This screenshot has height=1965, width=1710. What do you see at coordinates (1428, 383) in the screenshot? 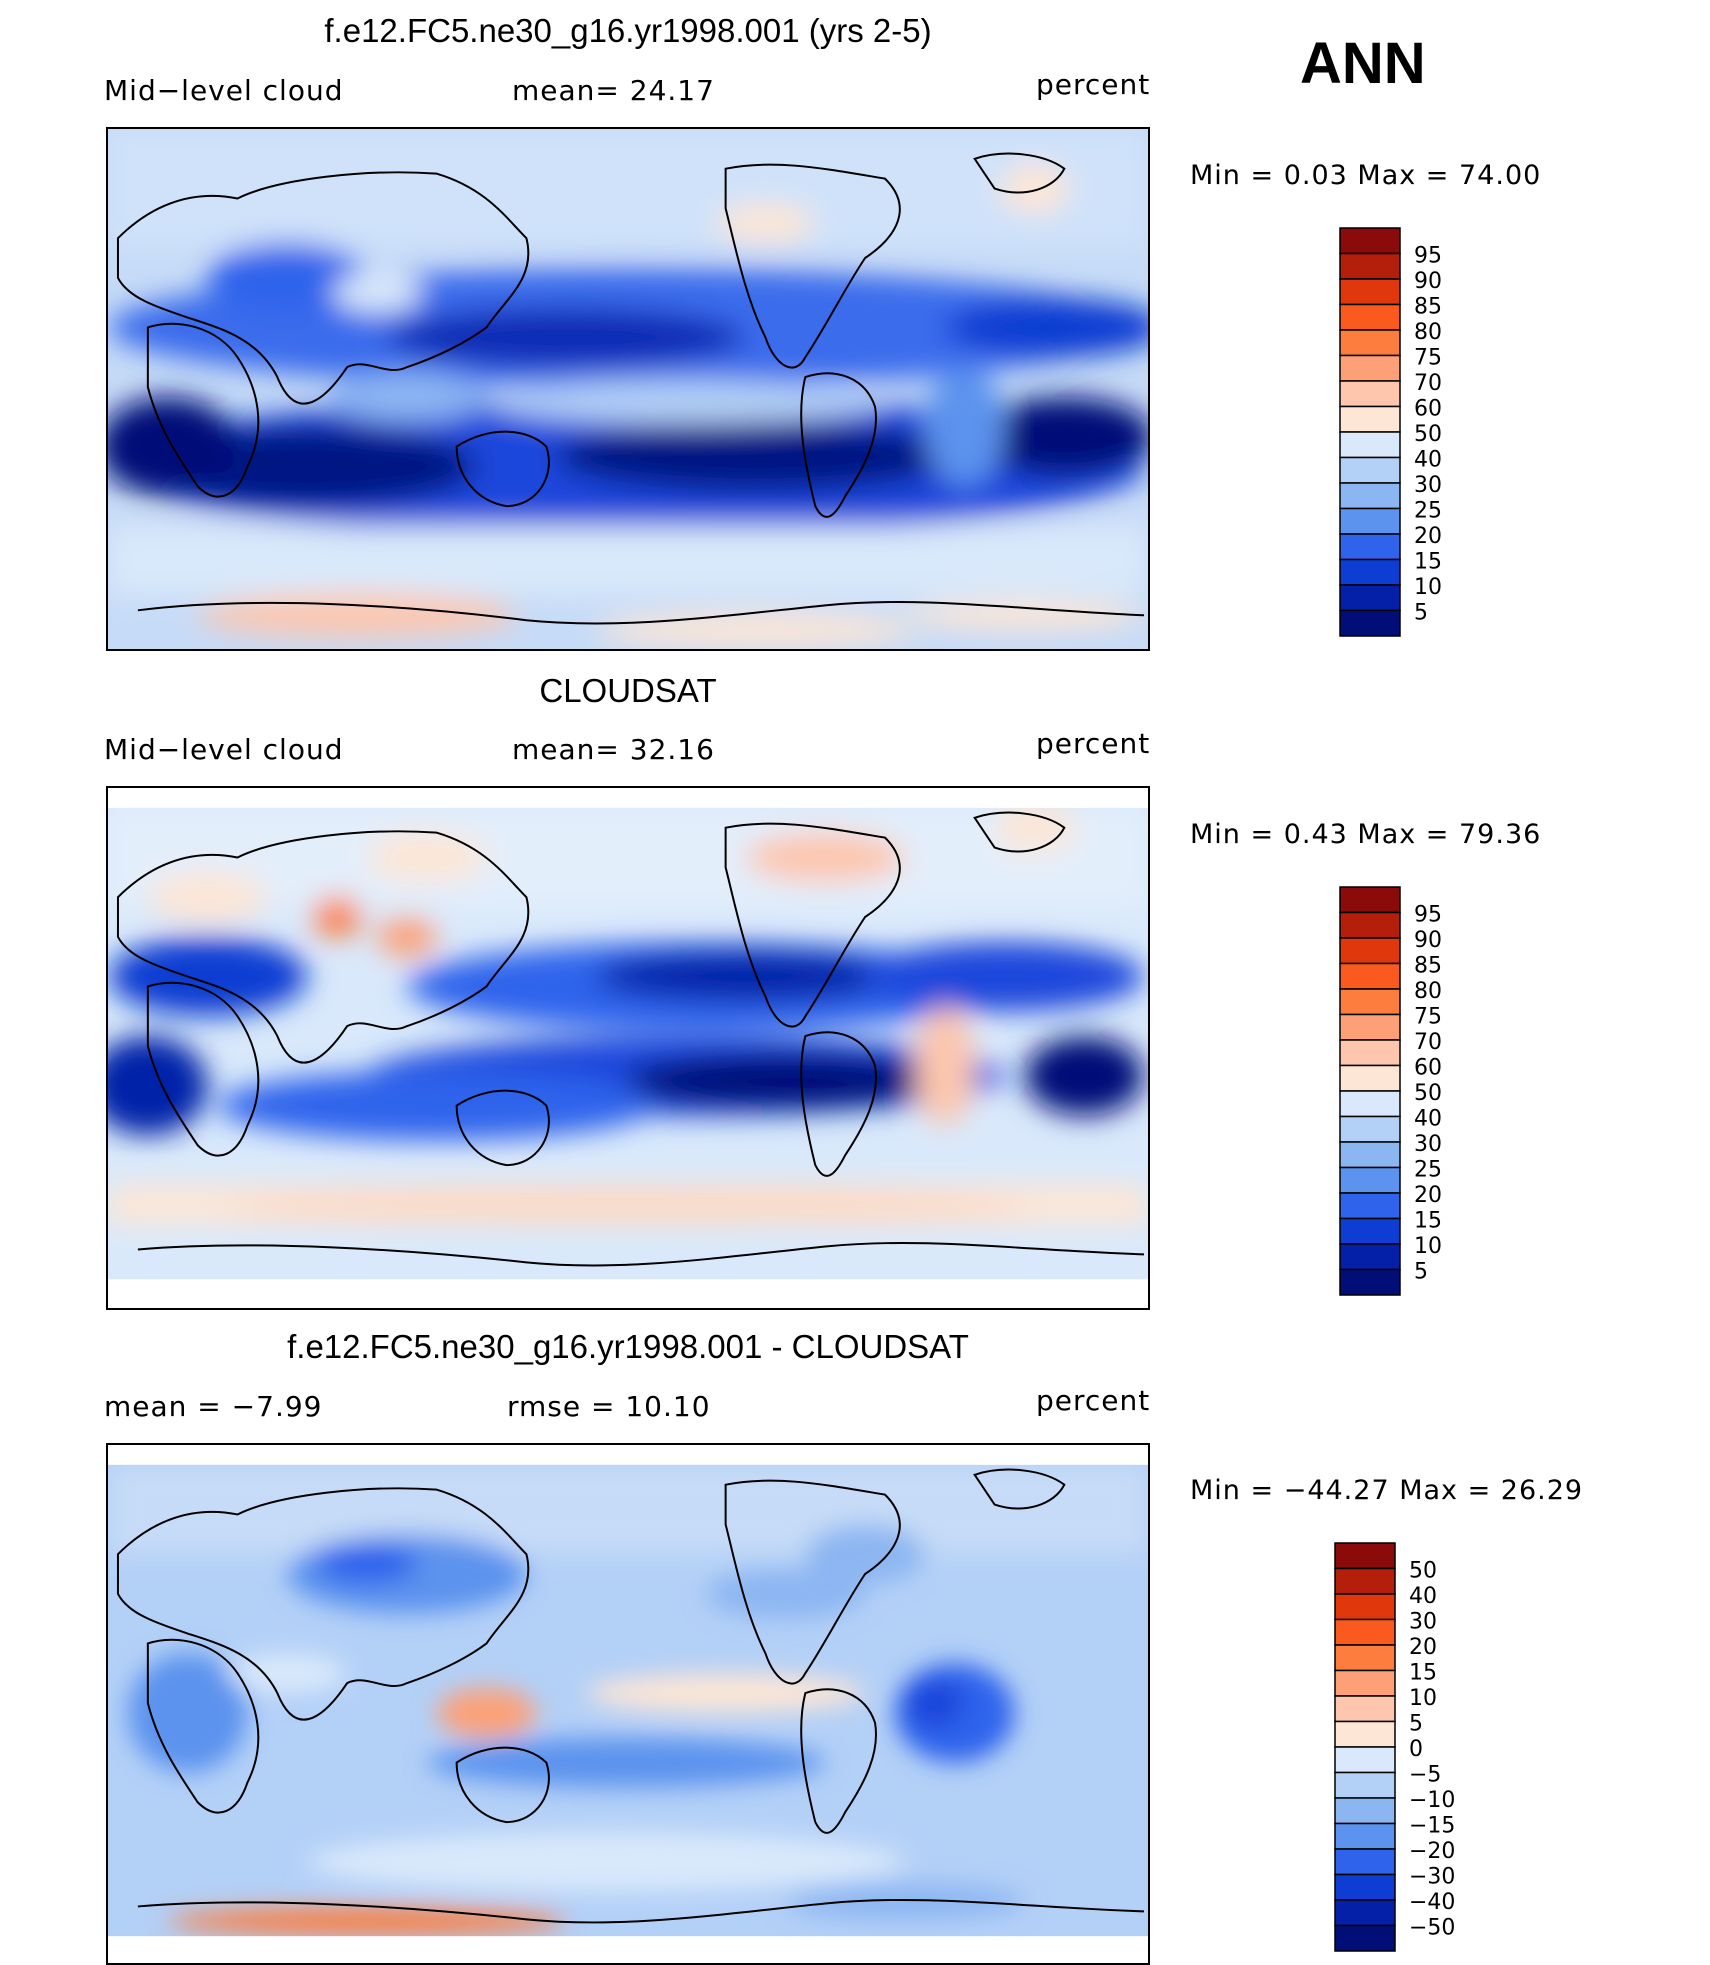
I see `colorbar-level-label: 70` at bounding box center [1428, 383].